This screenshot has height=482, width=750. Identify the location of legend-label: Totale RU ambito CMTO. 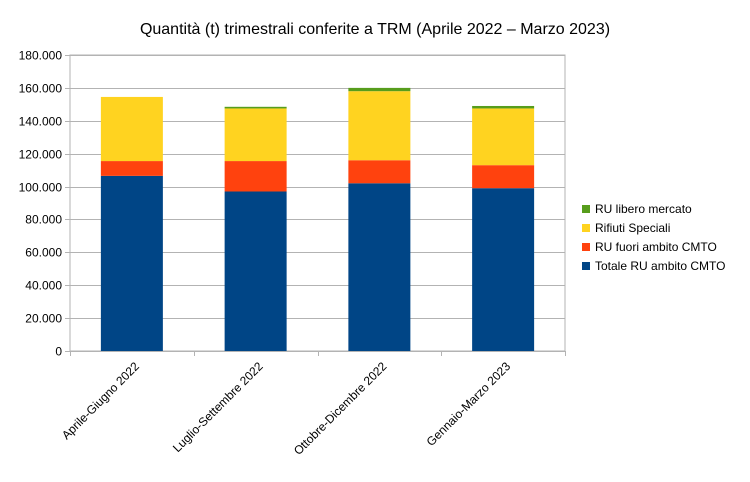
(660, 266).